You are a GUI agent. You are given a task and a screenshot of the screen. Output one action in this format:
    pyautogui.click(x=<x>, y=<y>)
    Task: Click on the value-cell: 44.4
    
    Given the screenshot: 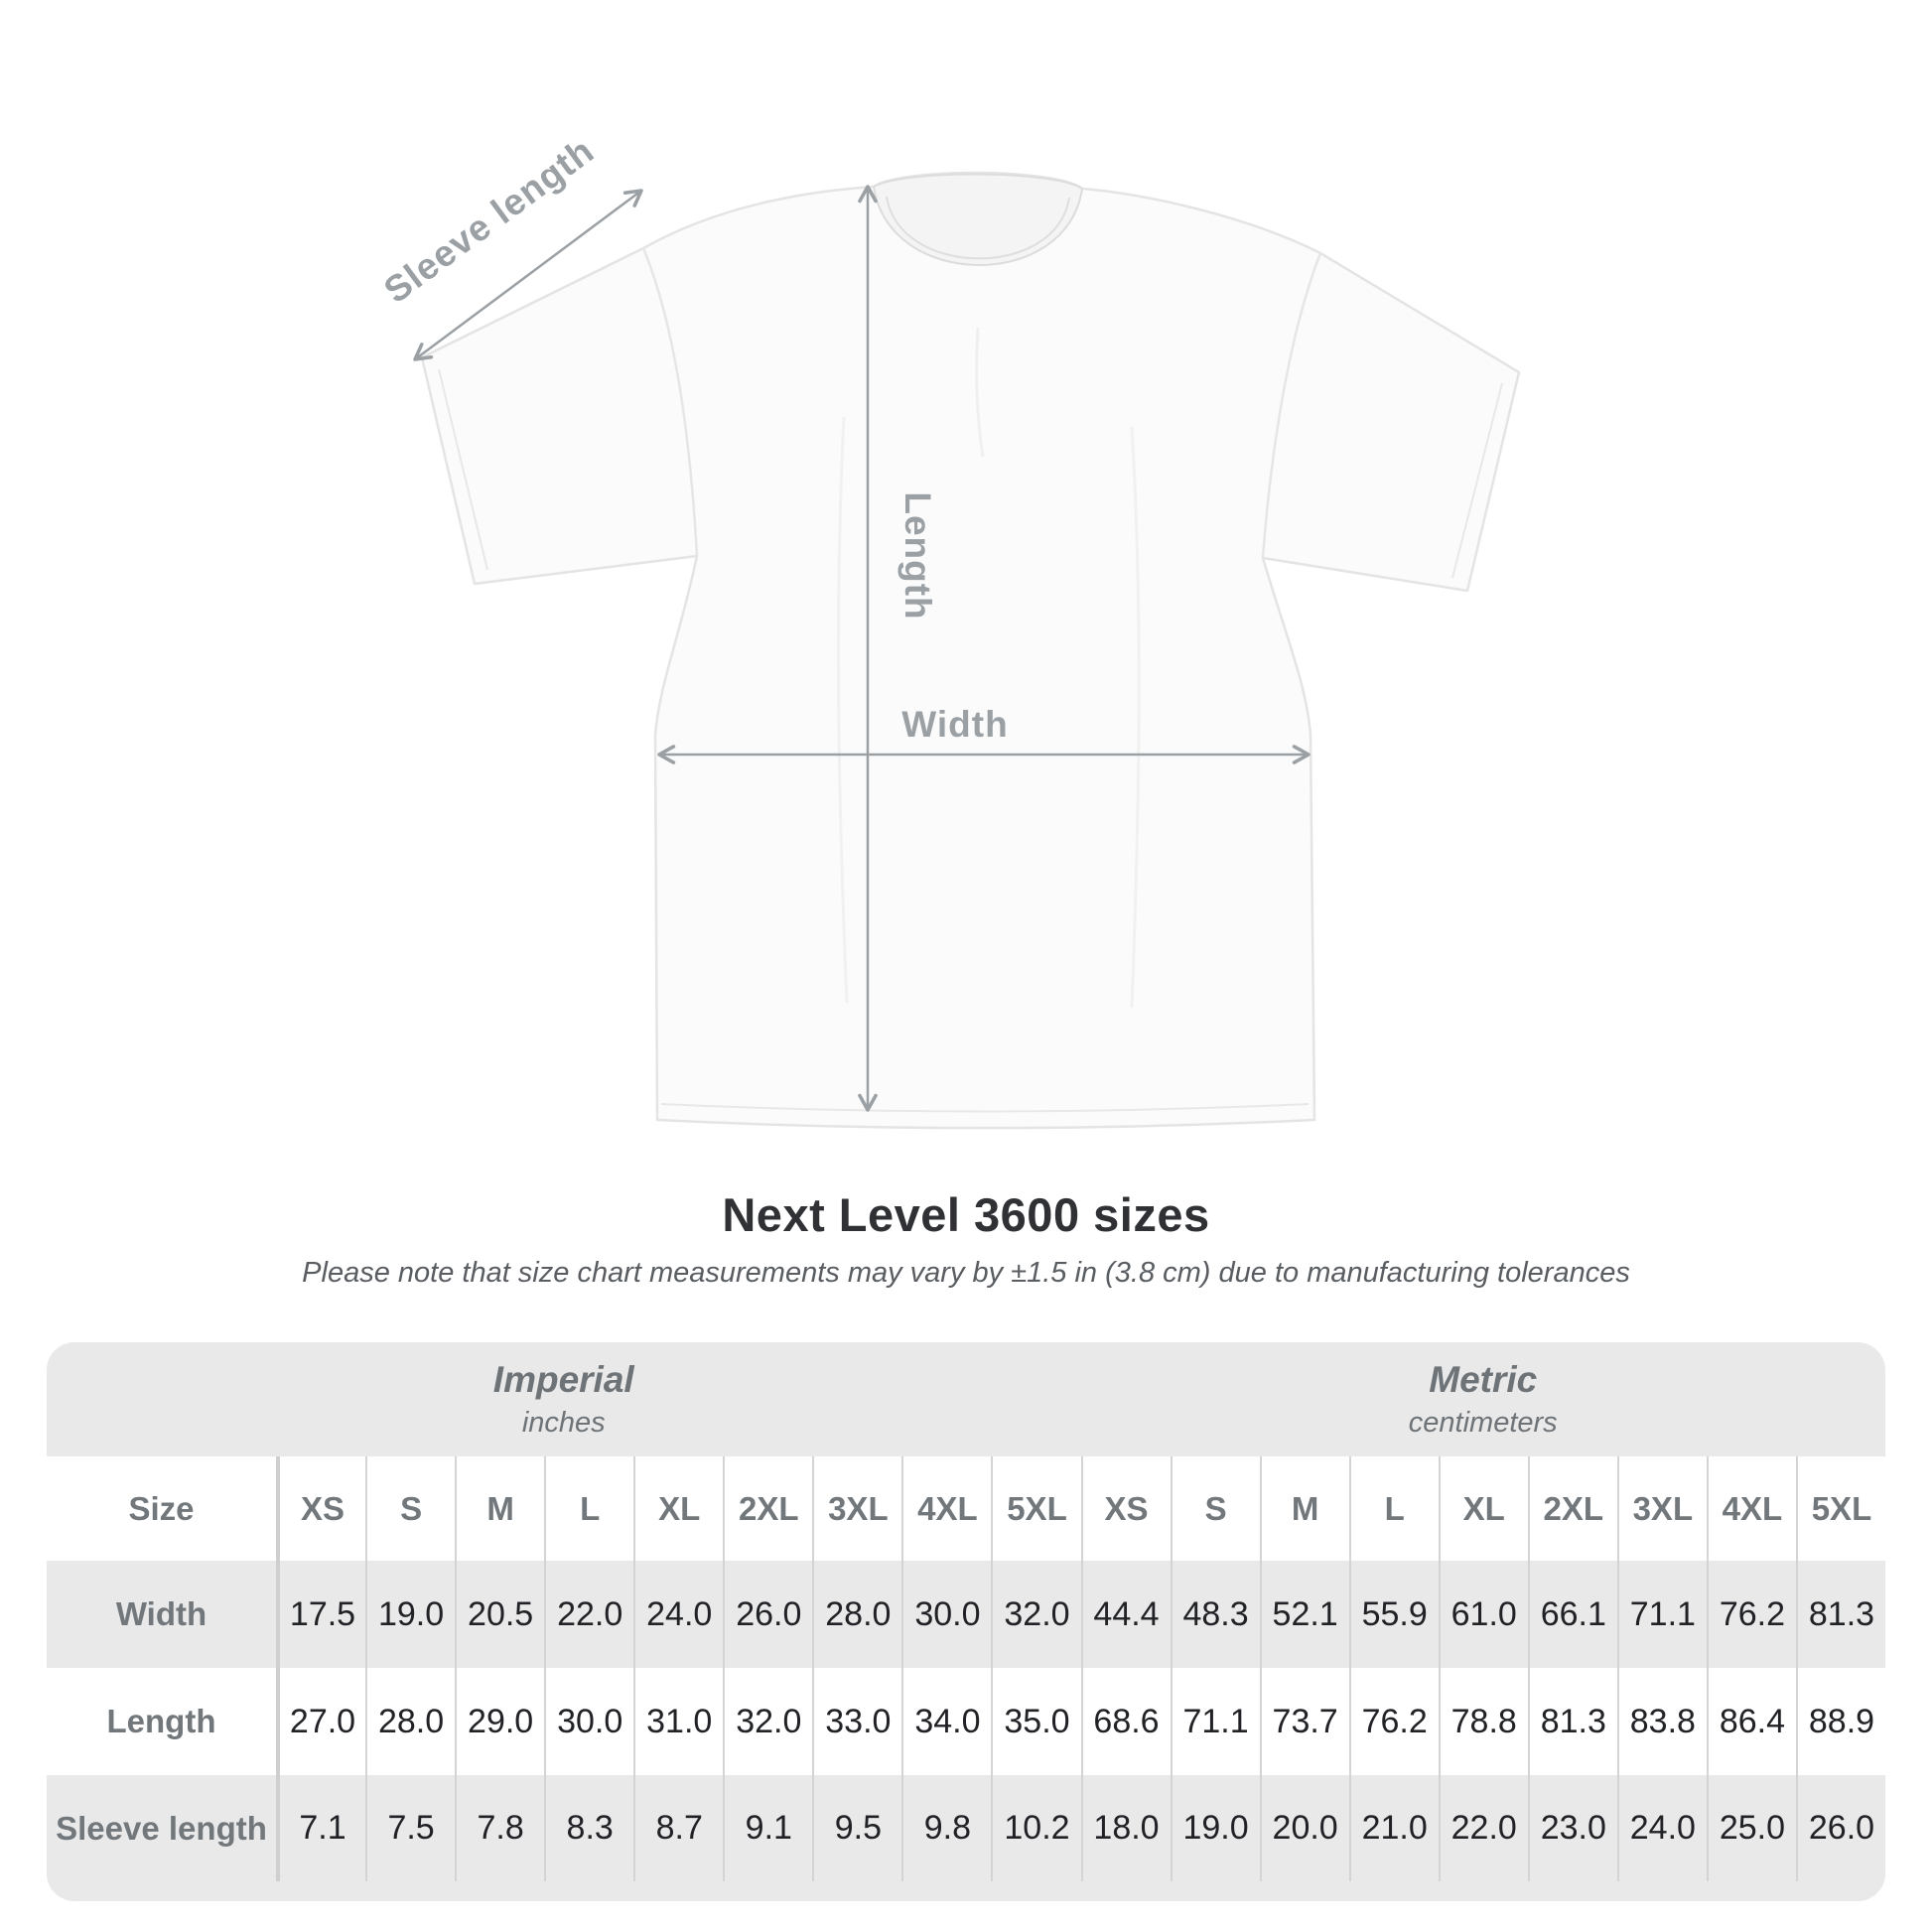 What is the action you would take?
    pyautogui.click(x=1125, y=1615)
    